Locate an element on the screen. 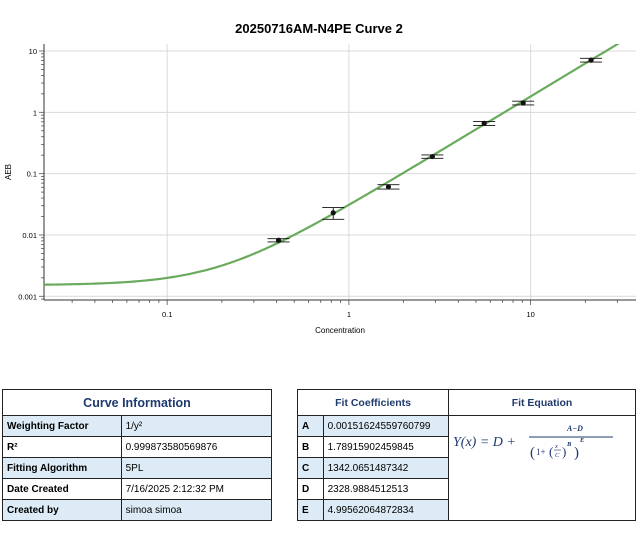  coefficient-a-key: A is located at coordinates (310, 426).